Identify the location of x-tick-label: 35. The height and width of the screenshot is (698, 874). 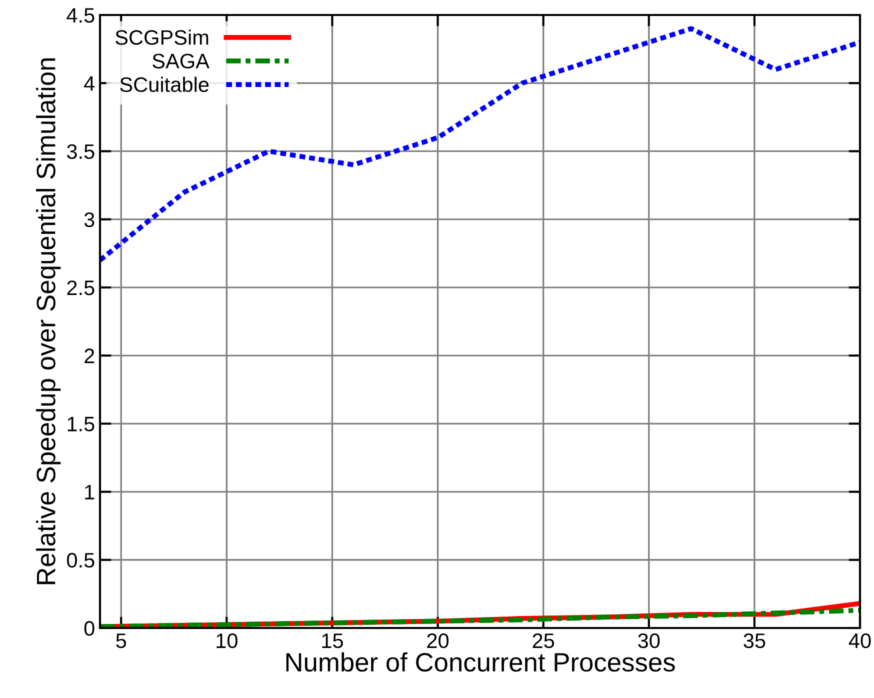
(755, 640).